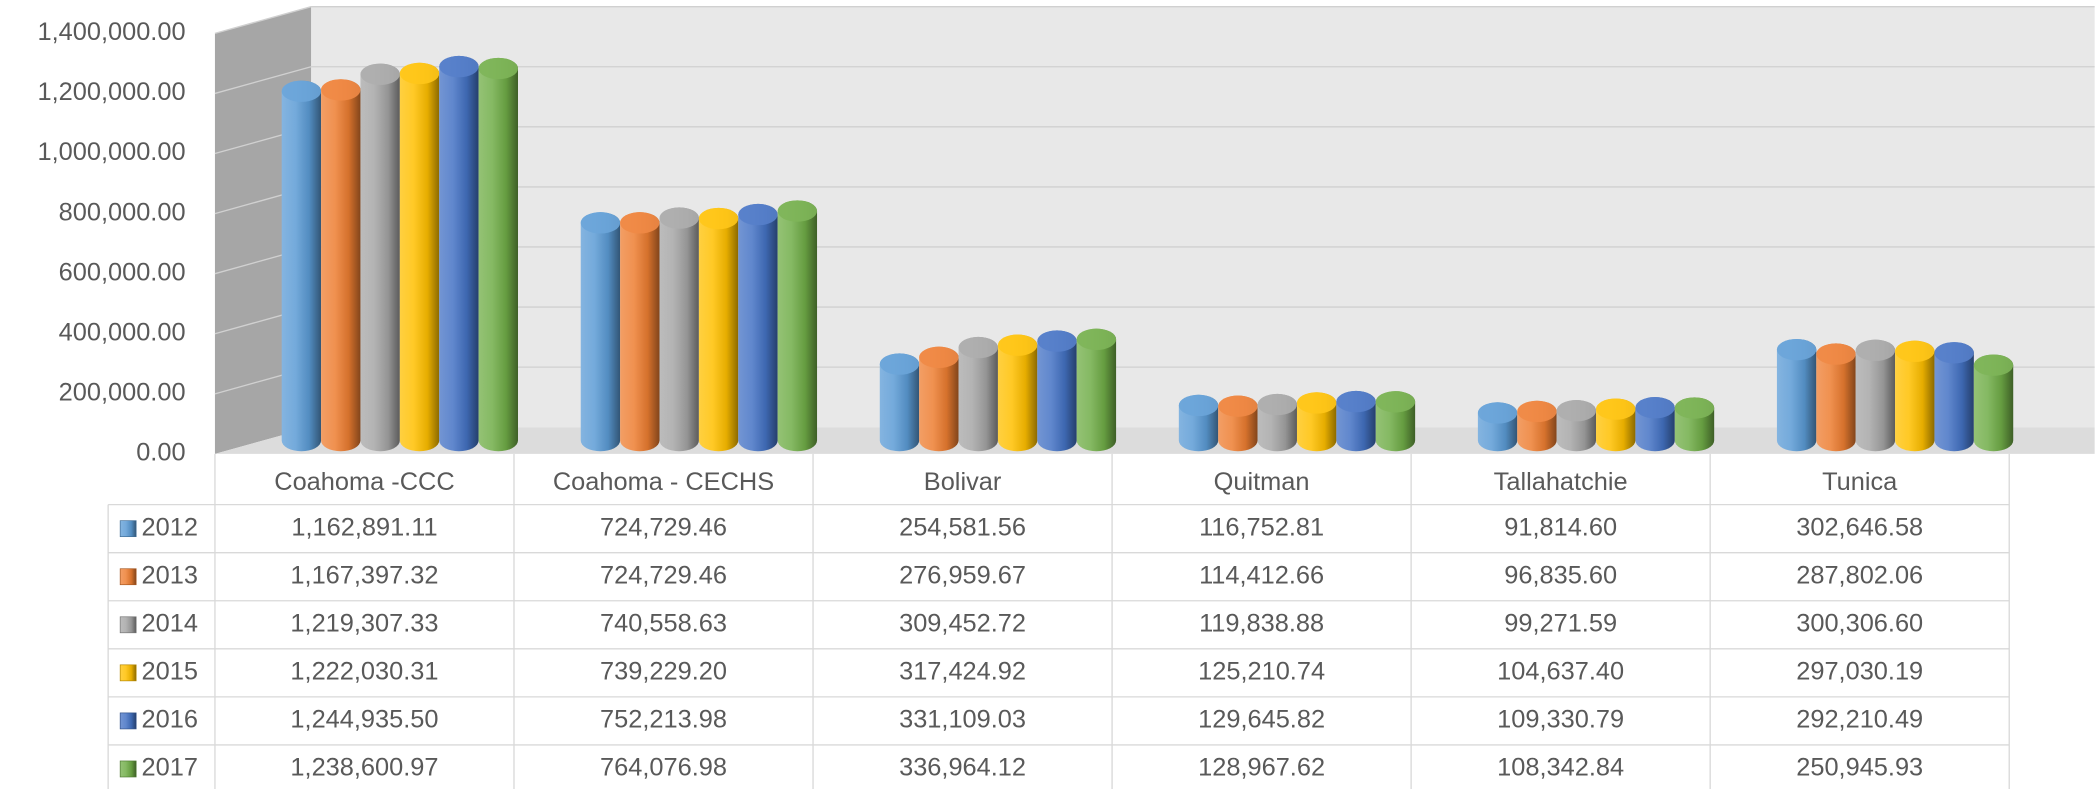 The width and height of the screenshot is (2096, 789). What do you see at coordinates (170, 672) in the screenshot?
I see `legend-label: 2015` at bounding box center [170, 672].